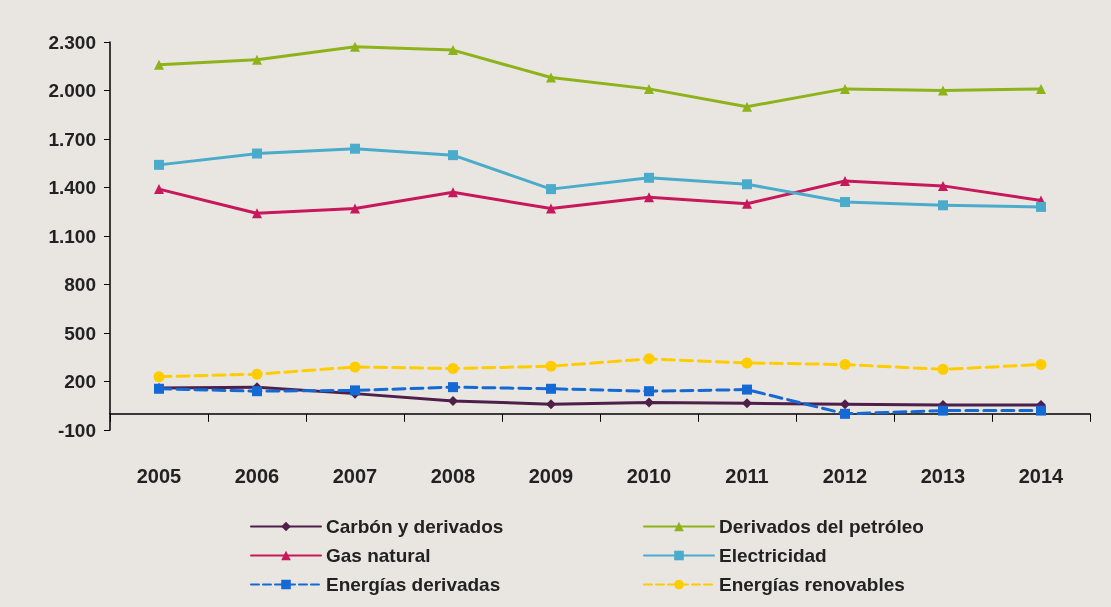 The width and height of the screenshot is (1111, 607). What do you see at coordinates (80, 381) in the screenshot?
I see `y-tick-label: 200` at bounding box center [80, 381].